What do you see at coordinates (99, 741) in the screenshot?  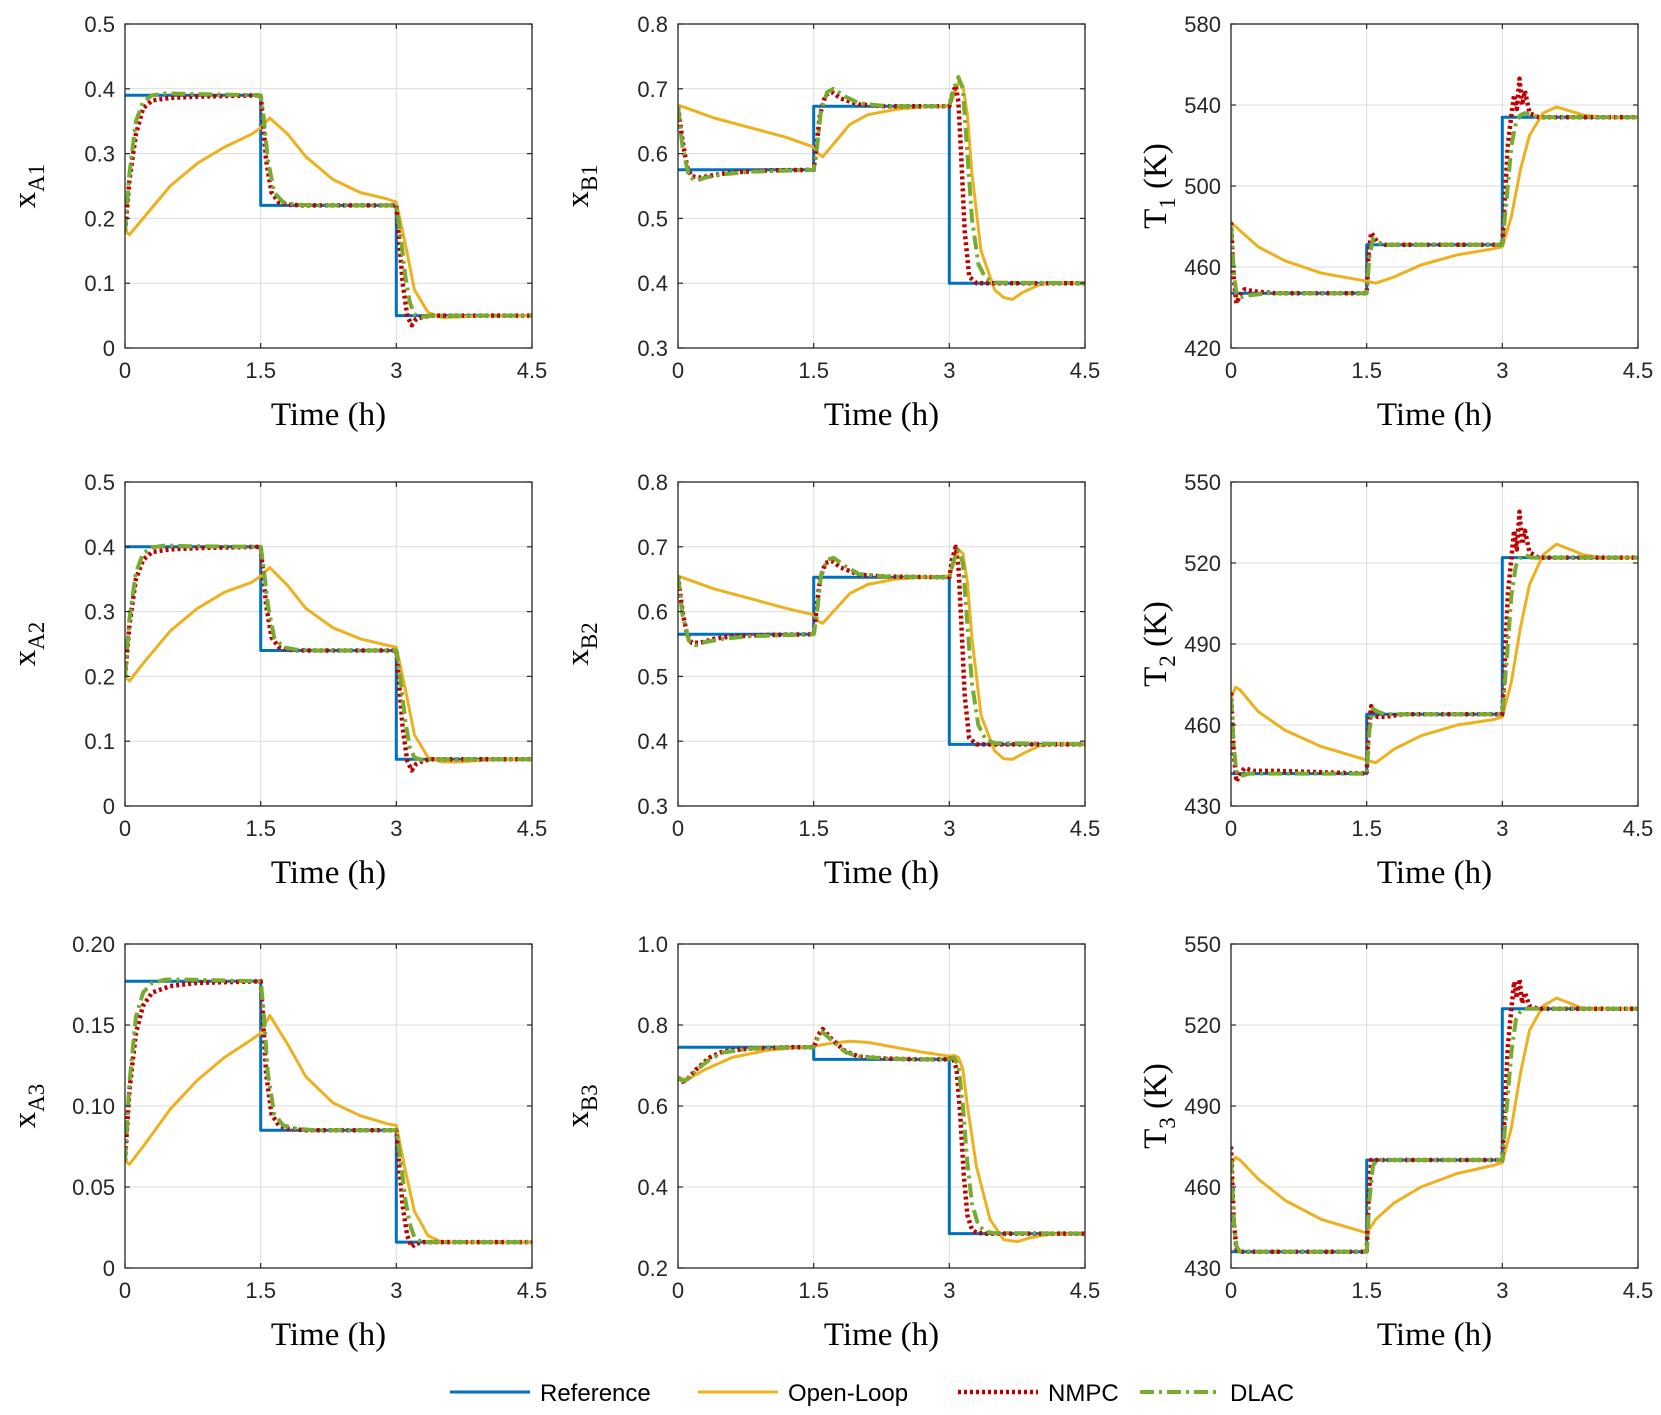 I see `y-tick-label: 0.1` at bounding box center [99, 741].